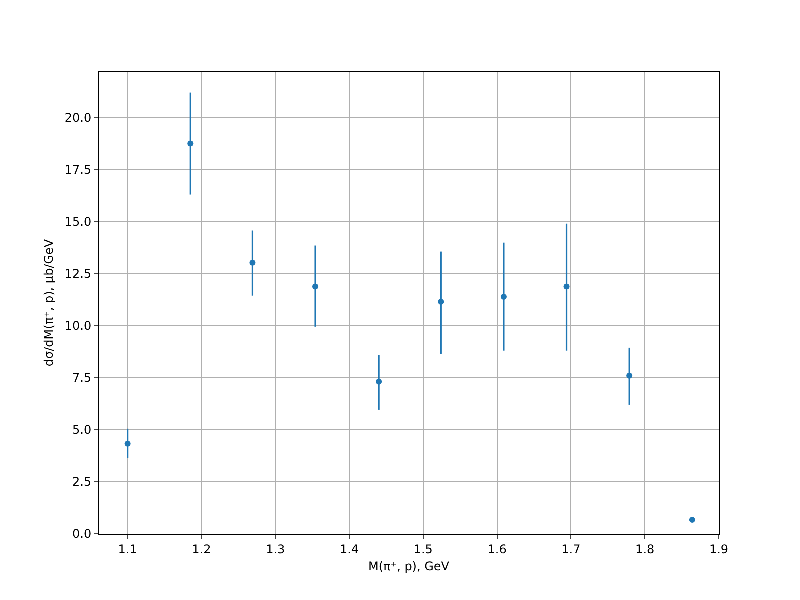 Image resolution: width=800 pixels, height=600 pixels. I want to click on x-axis-title: M(π⁺, p), GeV, so click(409, 566).